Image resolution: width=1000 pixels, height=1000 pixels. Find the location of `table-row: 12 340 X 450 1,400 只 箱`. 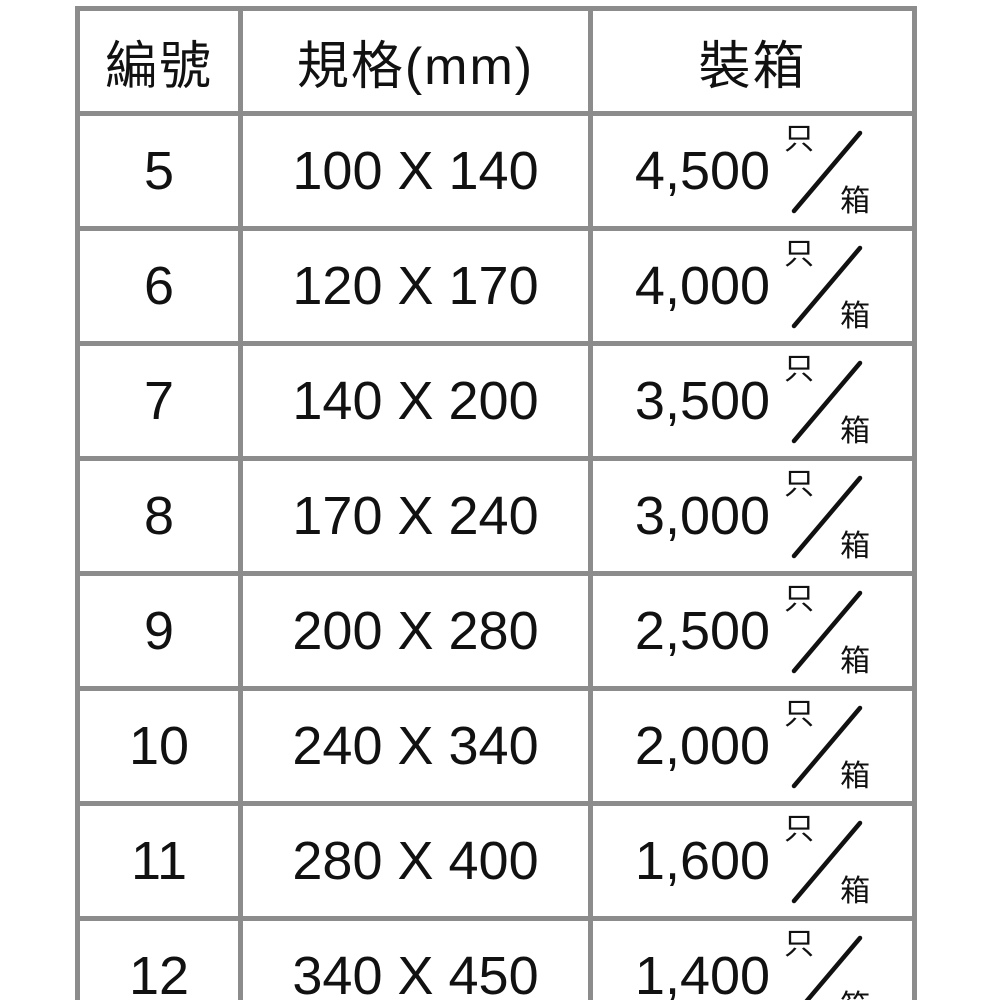

table-row: 12 340 X 450 1,400 只 箱 is located at coordinates (496, 958).